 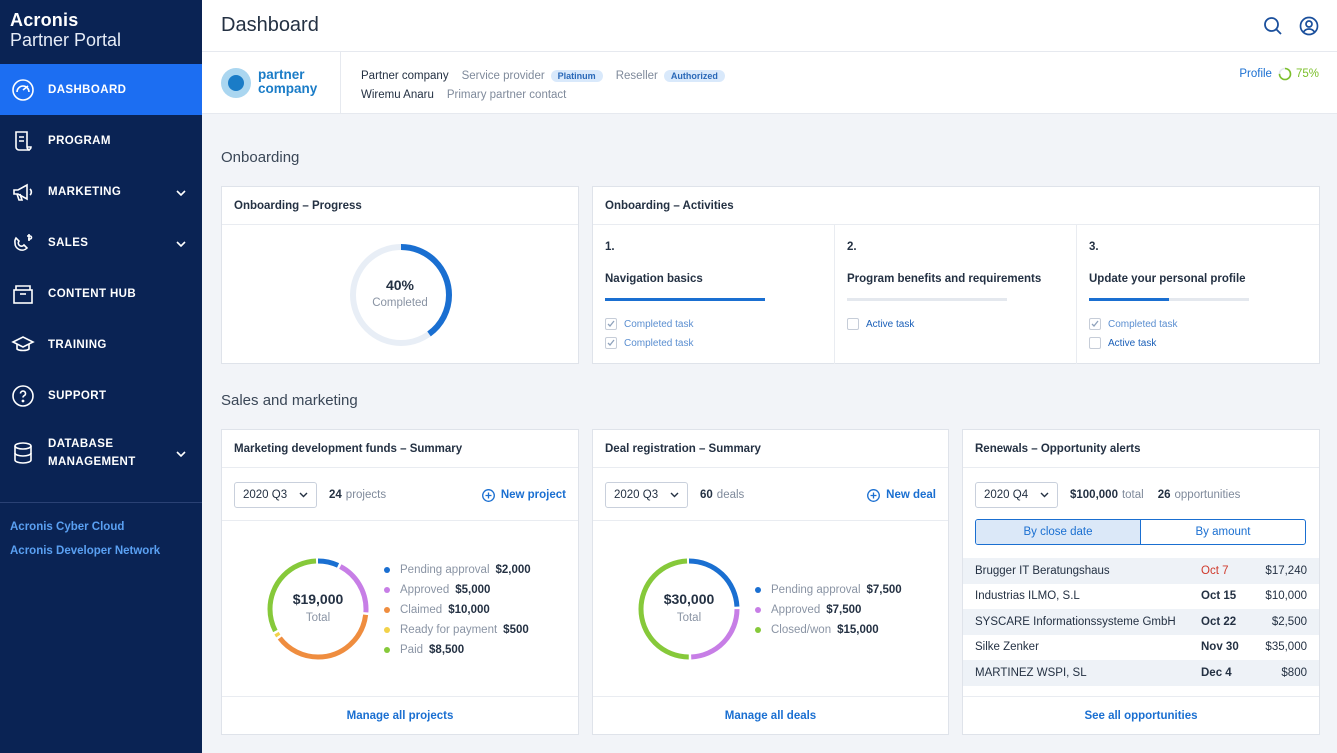 I want to click on see-all-opportunities-link: See all opportunities, so click(x=1141, y=715).